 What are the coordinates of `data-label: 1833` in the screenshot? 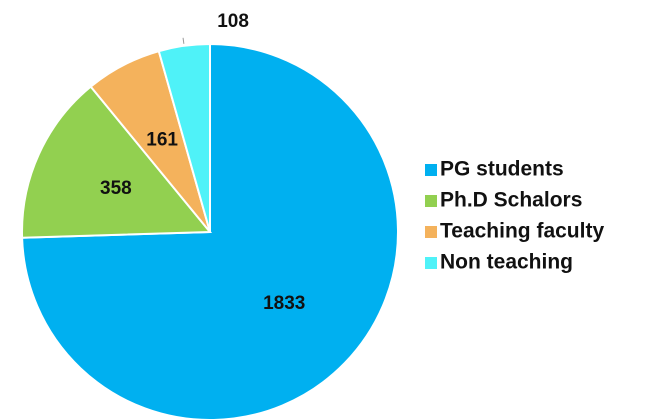 It's located at (284, 303).